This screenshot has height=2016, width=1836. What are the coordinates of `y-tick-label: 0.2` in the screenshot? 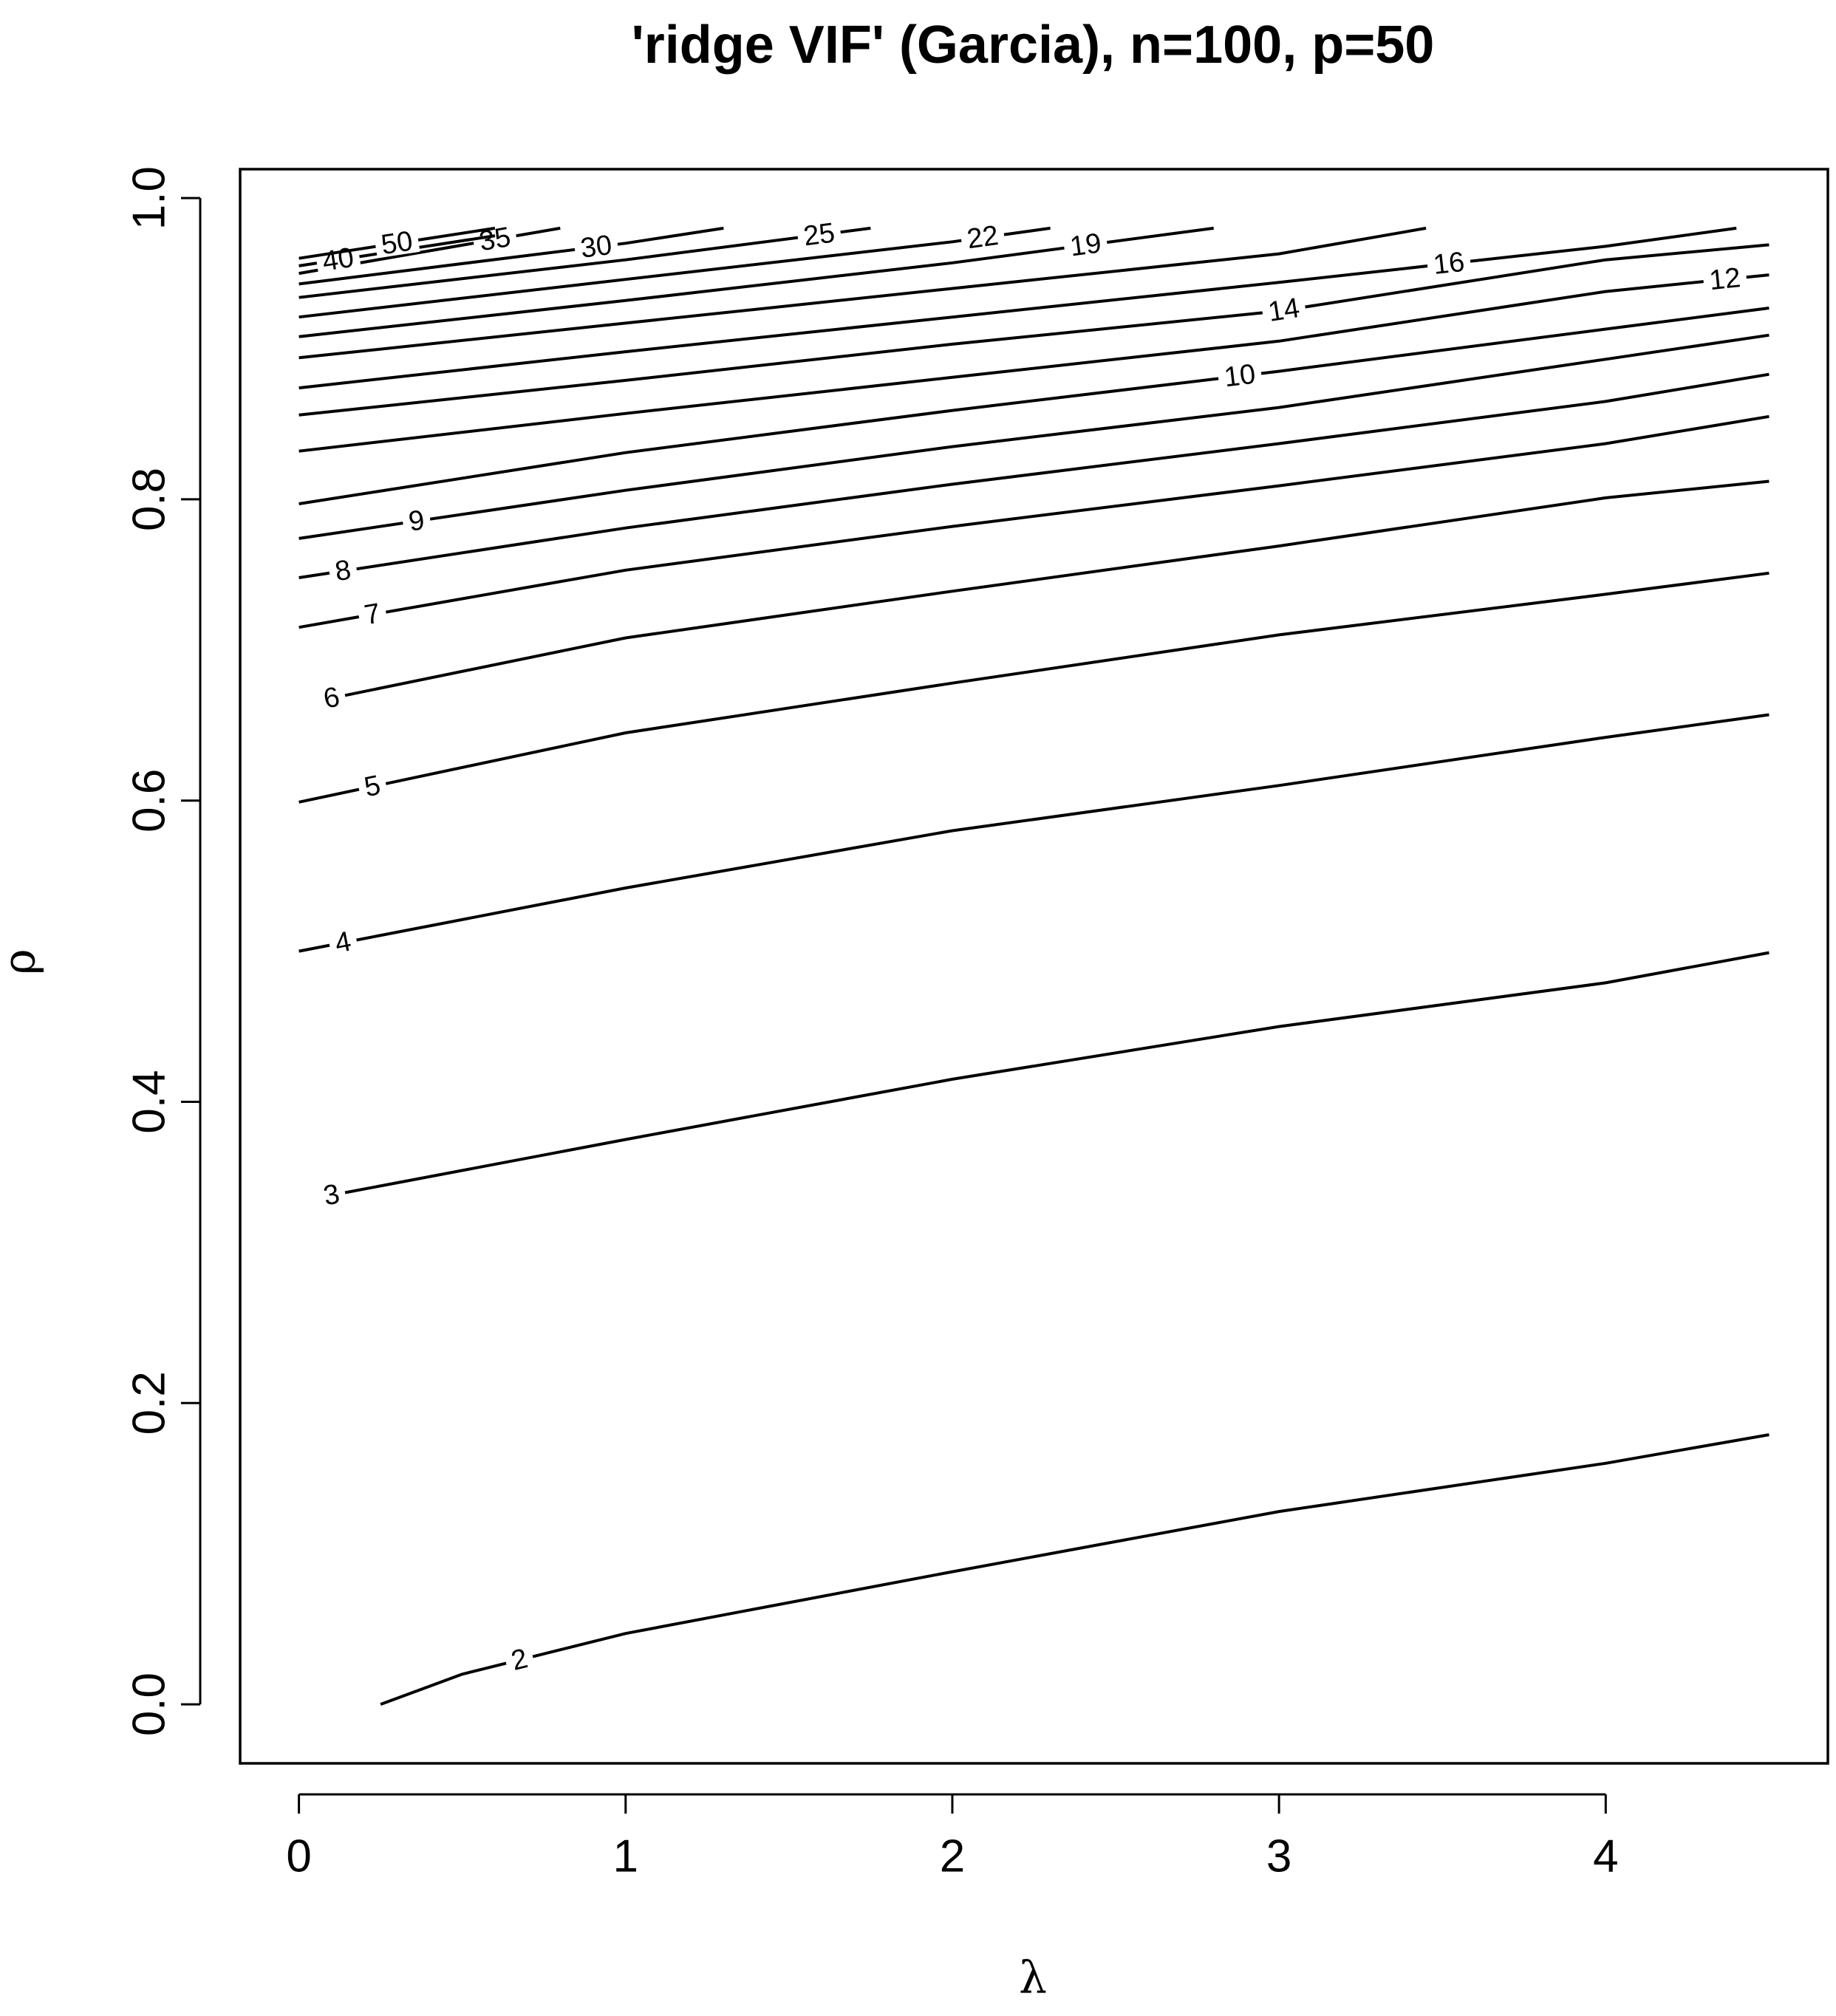 It's located at (148, 1403).